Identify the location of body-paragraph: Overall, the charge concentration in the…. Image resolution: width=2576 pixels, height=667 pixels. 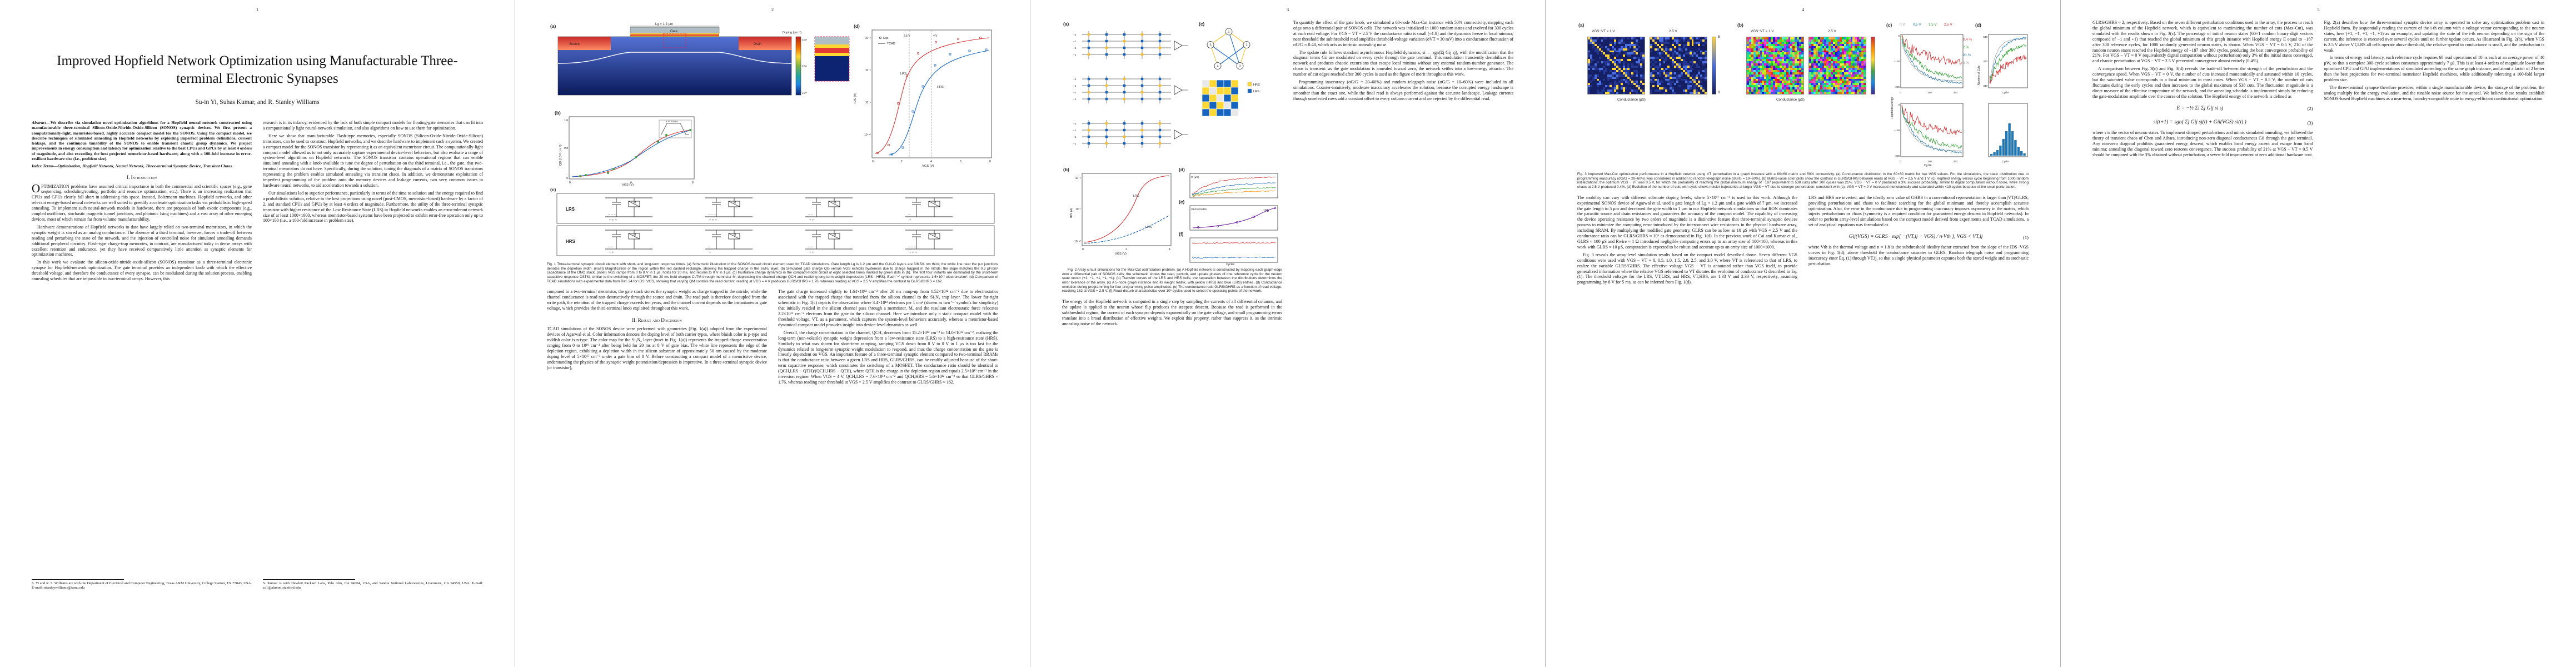
(888, 357).